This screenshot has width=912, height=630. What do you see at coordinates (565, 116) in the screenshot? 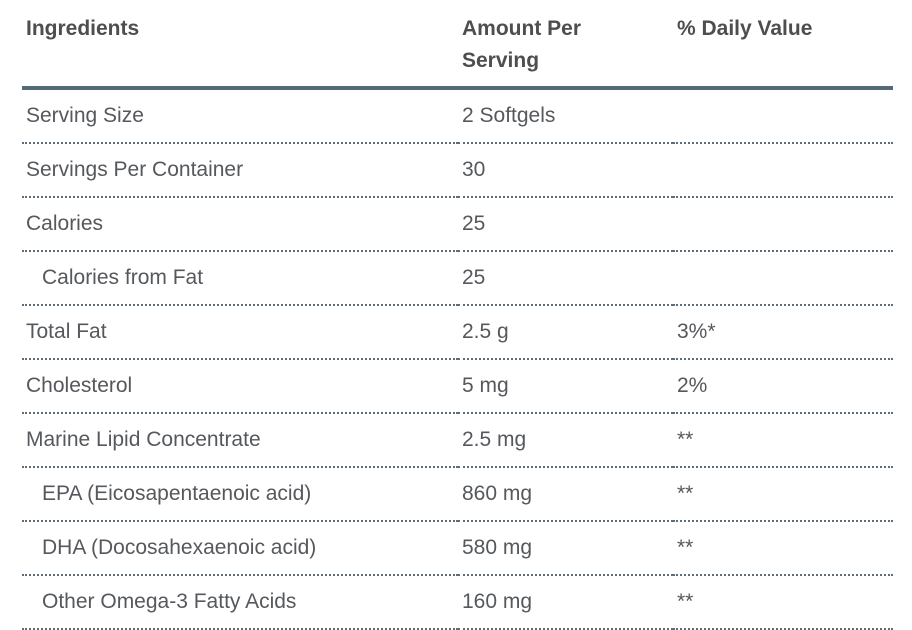
I see `amount-cell: 2 Softgels` at bounding box center [565, 116].